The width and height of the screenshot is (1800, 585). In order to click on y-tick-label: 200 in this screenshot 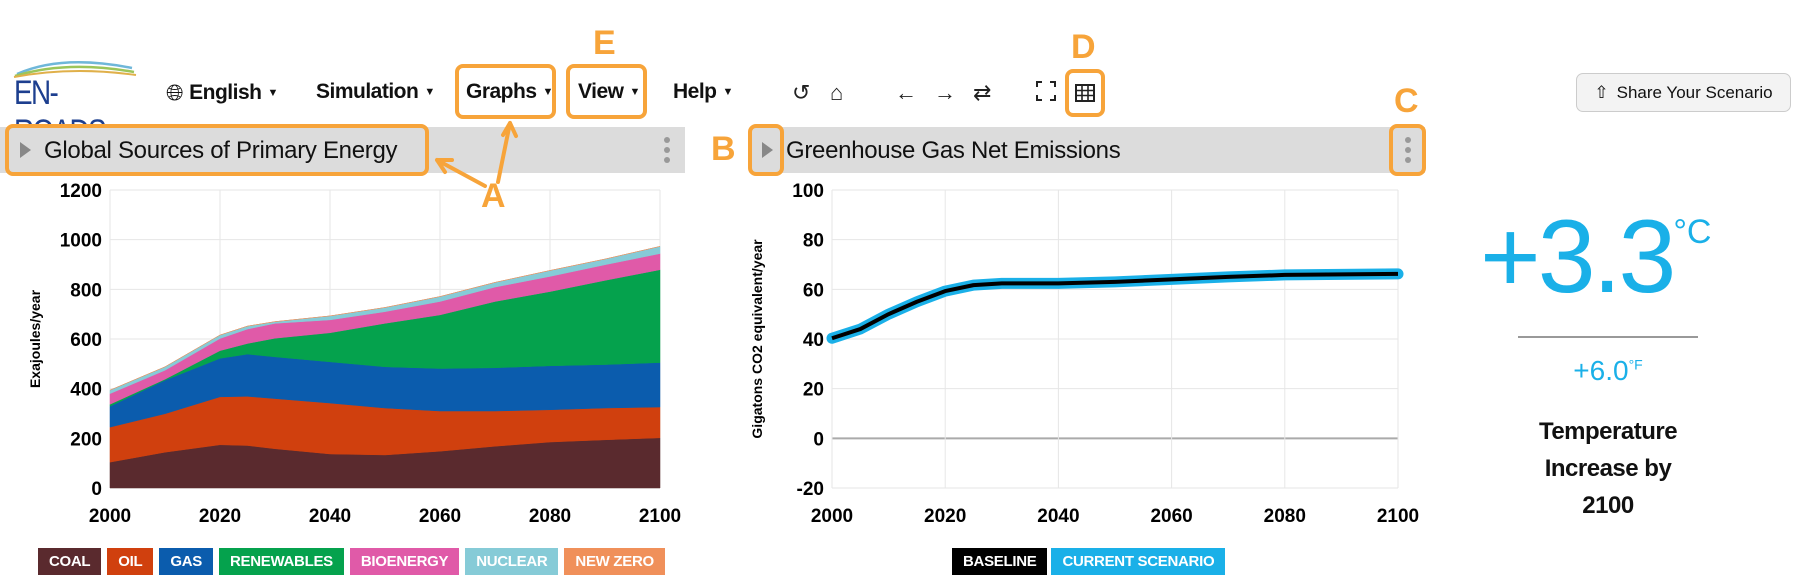, I will do `click(86, 439)`.